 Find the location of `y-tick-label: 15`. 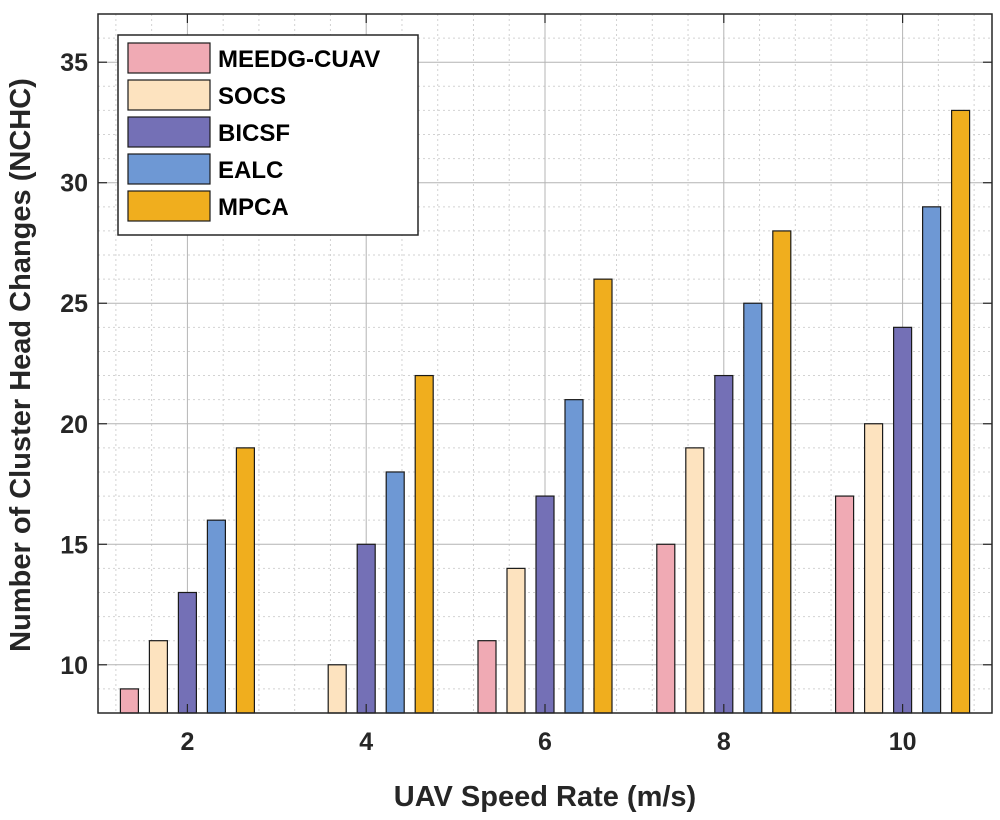

y-tick-label: 15 is located at coordinates (74, 545).